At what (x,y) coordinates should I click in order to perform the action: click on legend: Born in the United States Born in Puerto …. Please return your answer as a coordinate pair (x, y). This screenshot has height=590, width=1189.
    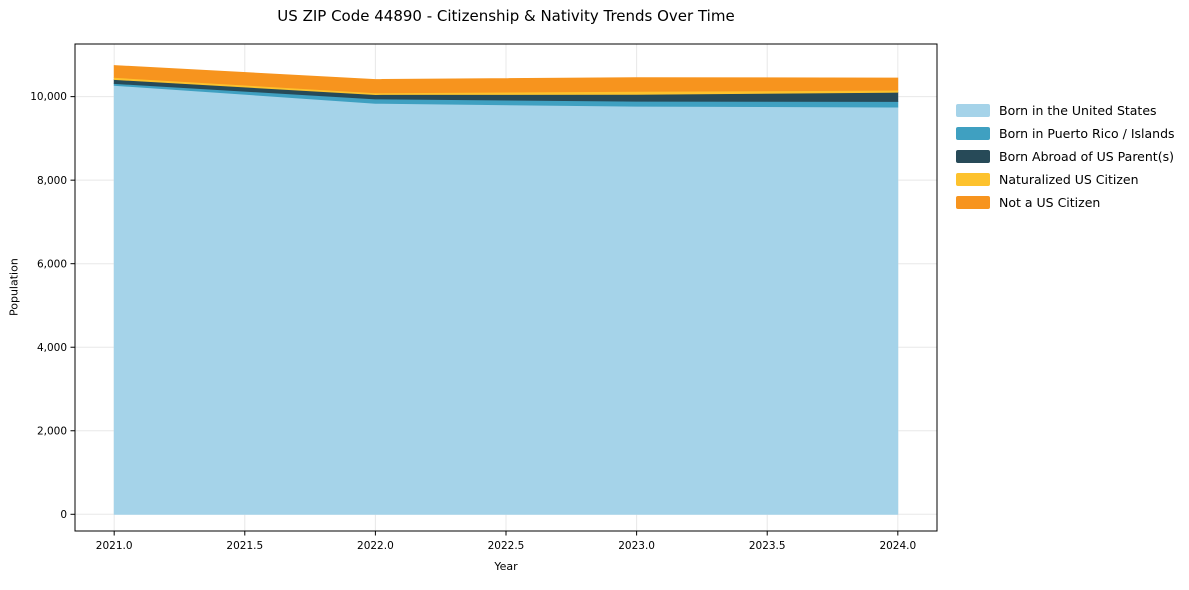
    Looking at the image, I should click on (1065, 156).